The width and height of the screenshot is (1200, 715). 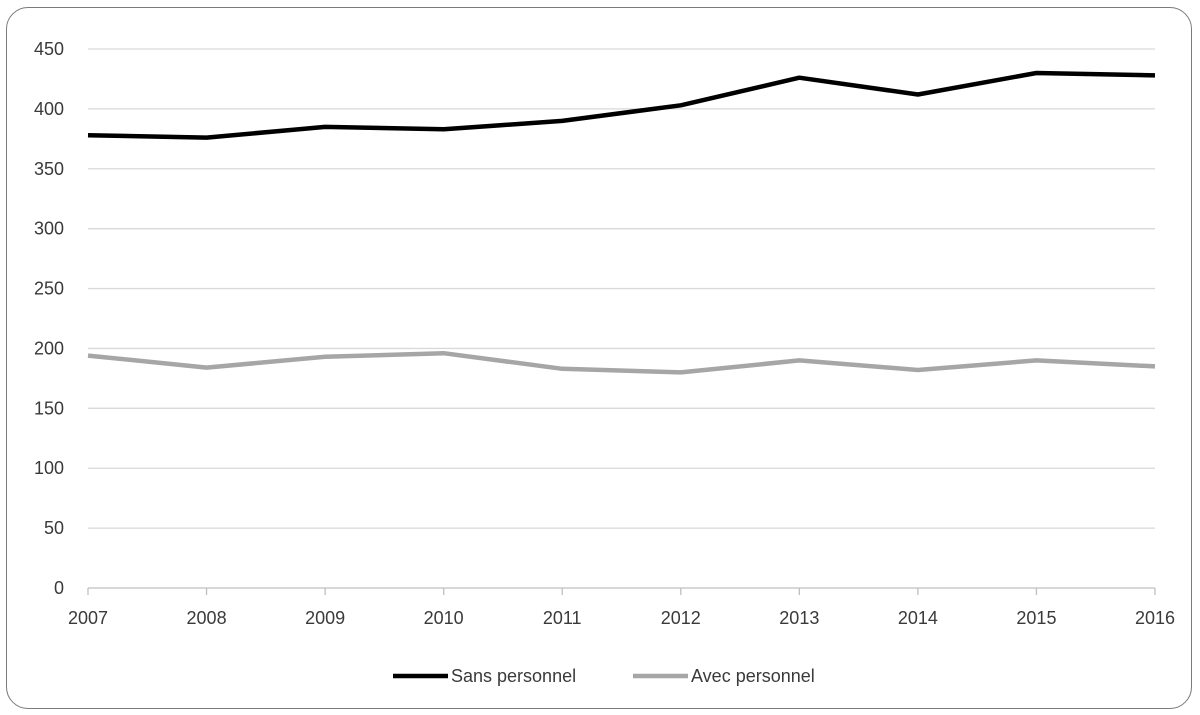 What do you see at coordinates (59, 588) in the screenshot?
I see `y-tick-label: 0` at bounding box center [59, 588].